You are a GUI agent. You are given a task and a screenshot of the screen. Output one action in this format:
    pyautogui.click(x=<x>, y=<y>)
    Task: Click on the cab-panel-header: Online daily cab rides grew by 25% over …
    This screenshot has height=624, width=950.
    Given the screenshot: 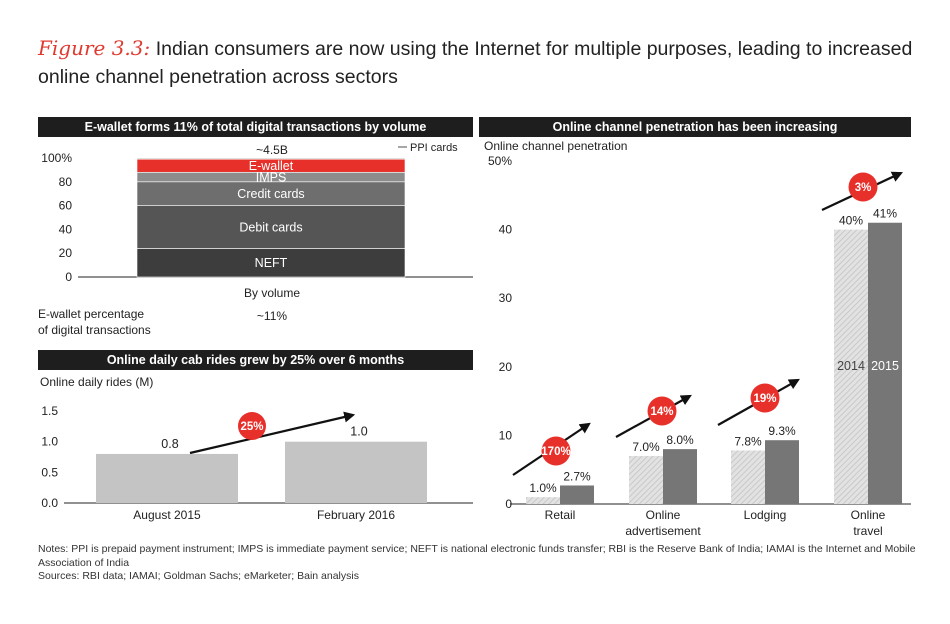 What is the action you would take?
    pyautogui.click(x=255, y=360)
    